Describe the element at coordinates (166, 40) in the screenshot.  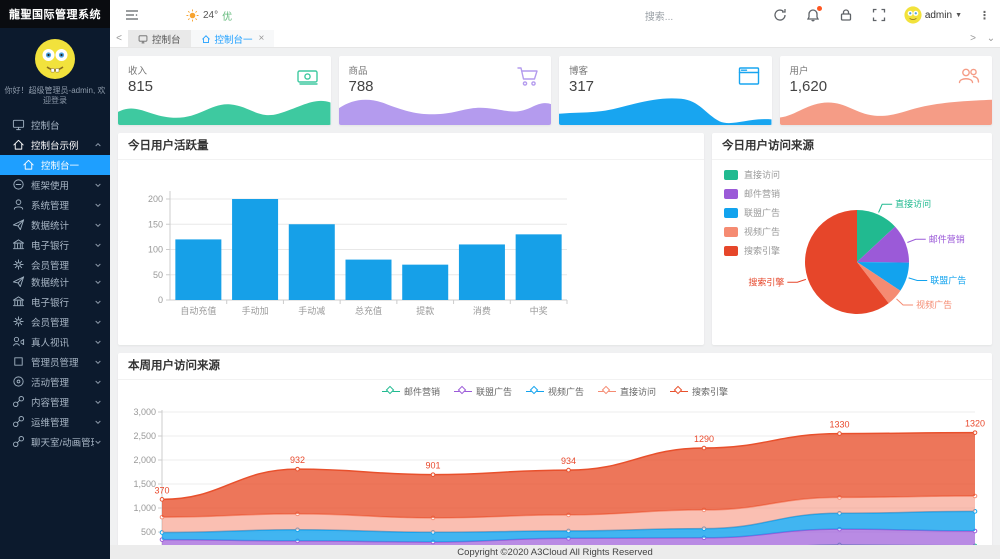
I see `tab-label: 控制台` at that location.